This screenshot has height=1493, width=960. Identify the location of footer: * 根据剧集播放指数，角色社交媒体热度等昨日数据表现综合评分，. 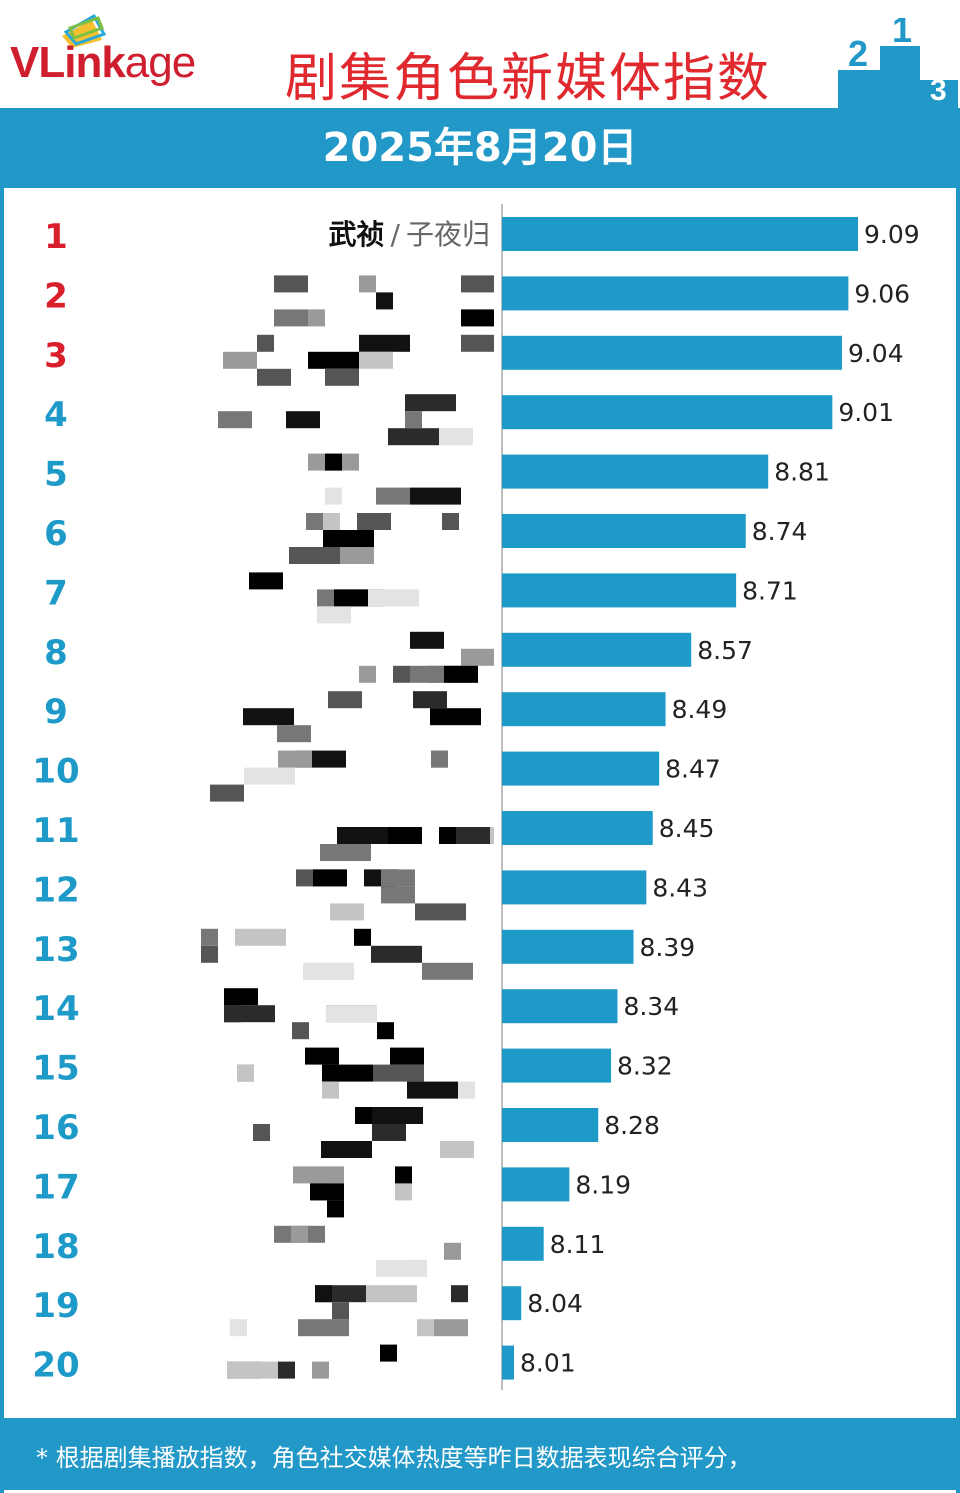
(480, 1454).